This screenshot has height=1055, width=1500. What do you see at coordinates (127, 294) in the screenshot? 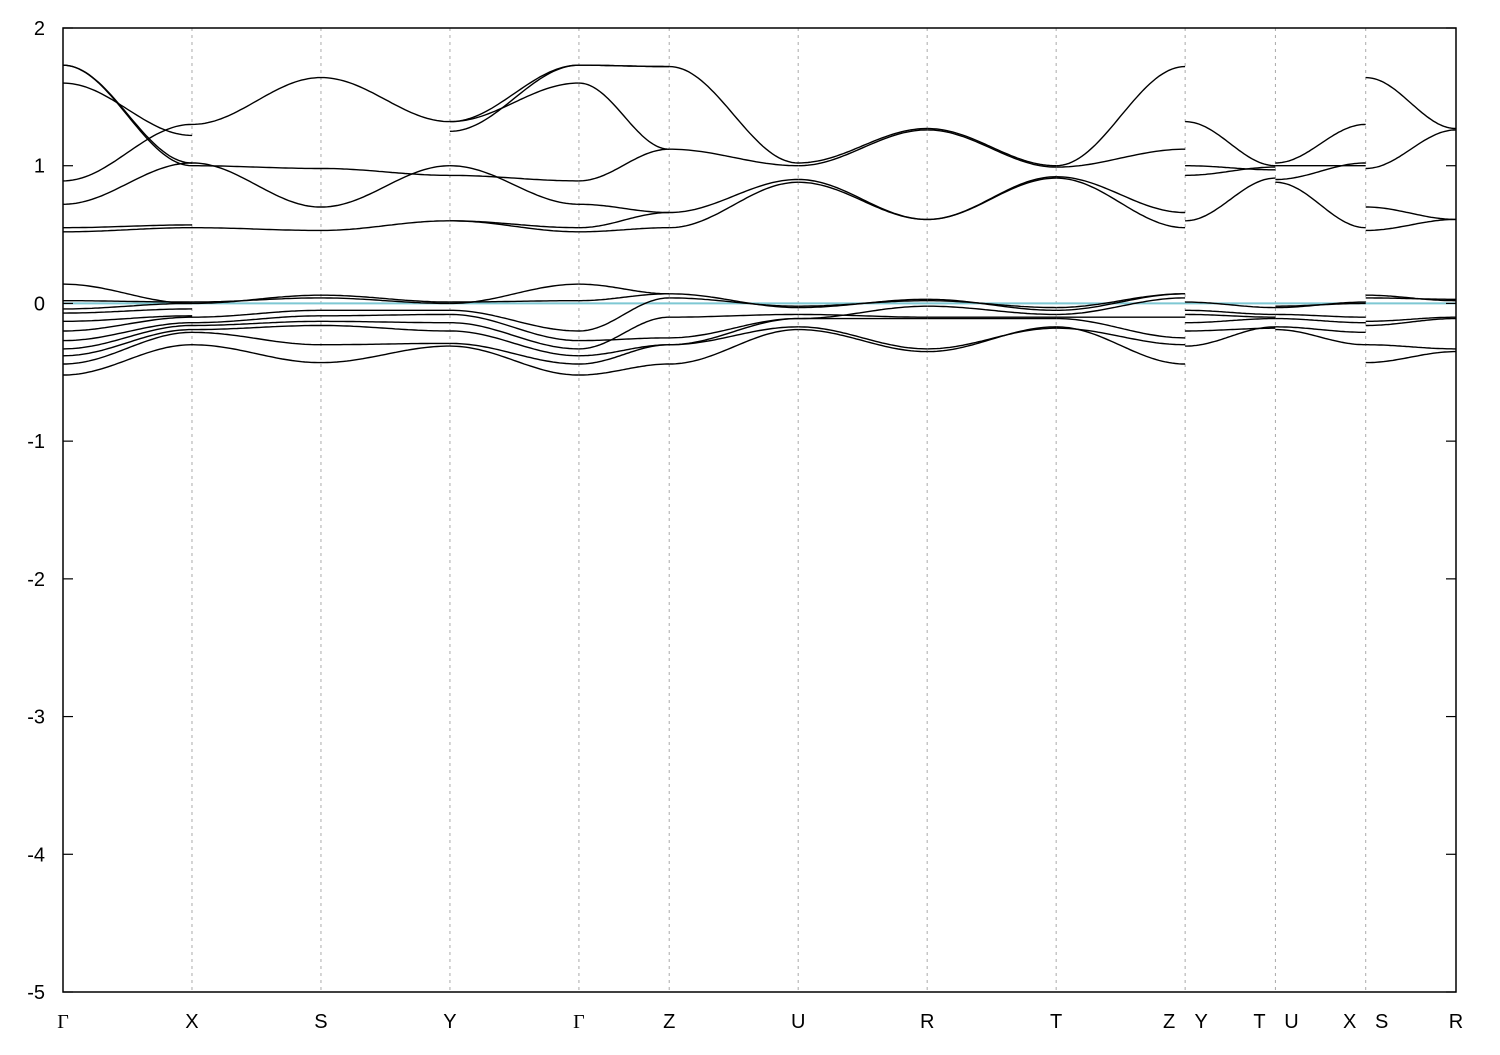
I see `band-Γ-X-10` at bounding box center [127, 294].